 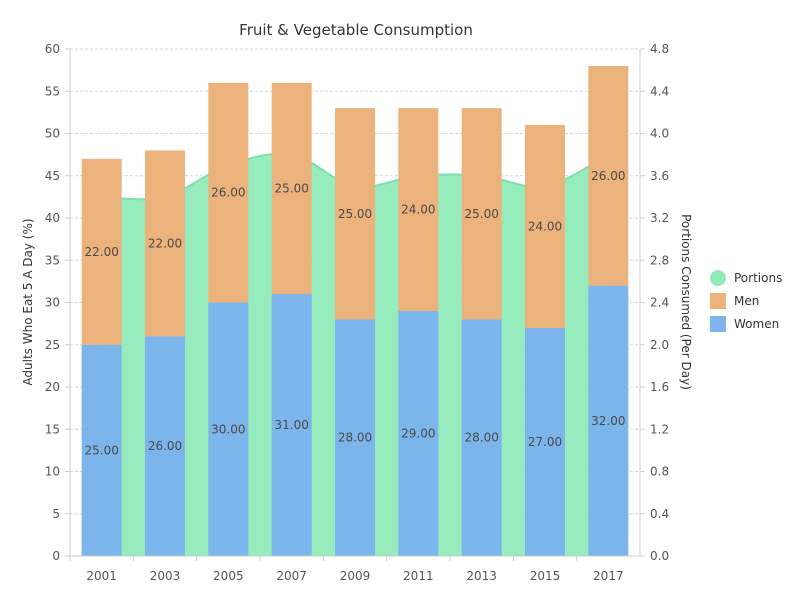 What do you see at coordinates (756, 324) in the screenshot?
I see `legend-label-women: Women` at bounding box center [756, 324].